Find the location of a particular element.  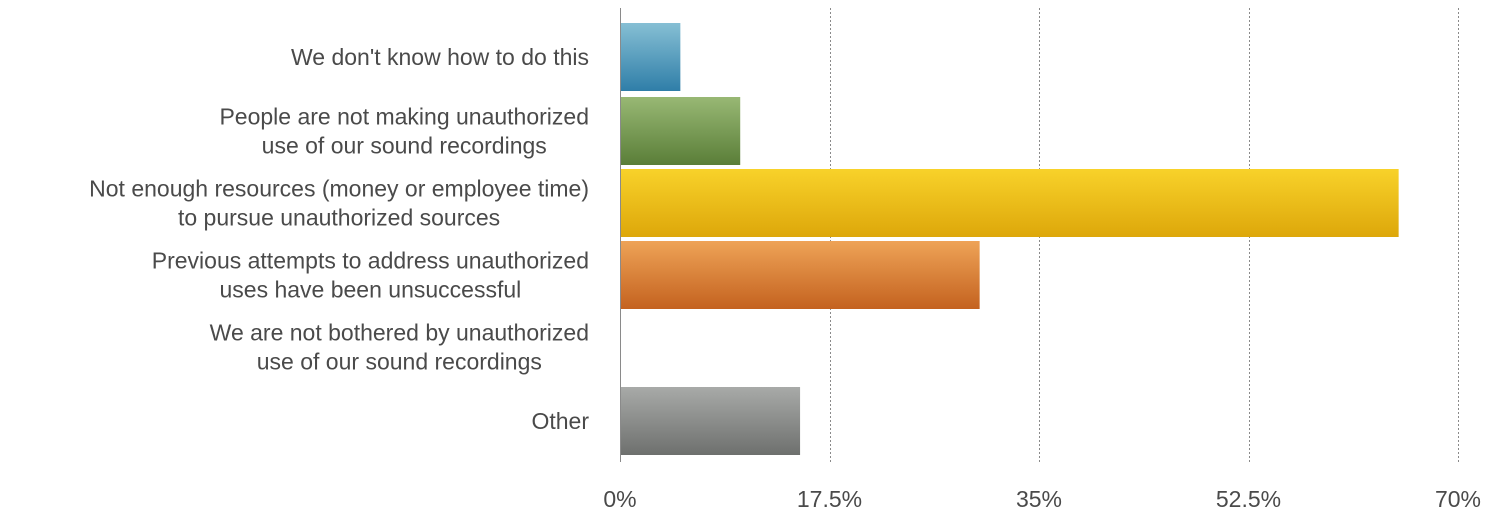

tick-labels: 0% 17.5% 35% 52.5% 70% is located at coordinates (1042, 499).